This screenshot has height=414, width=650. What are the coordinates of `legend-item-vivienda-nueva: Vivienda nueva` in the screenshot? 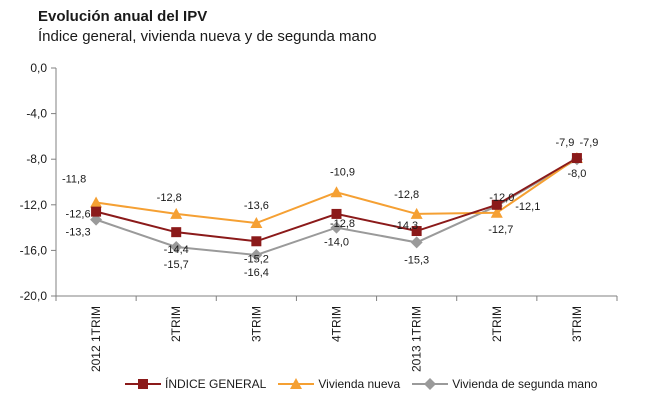 It's located at (339, 384).